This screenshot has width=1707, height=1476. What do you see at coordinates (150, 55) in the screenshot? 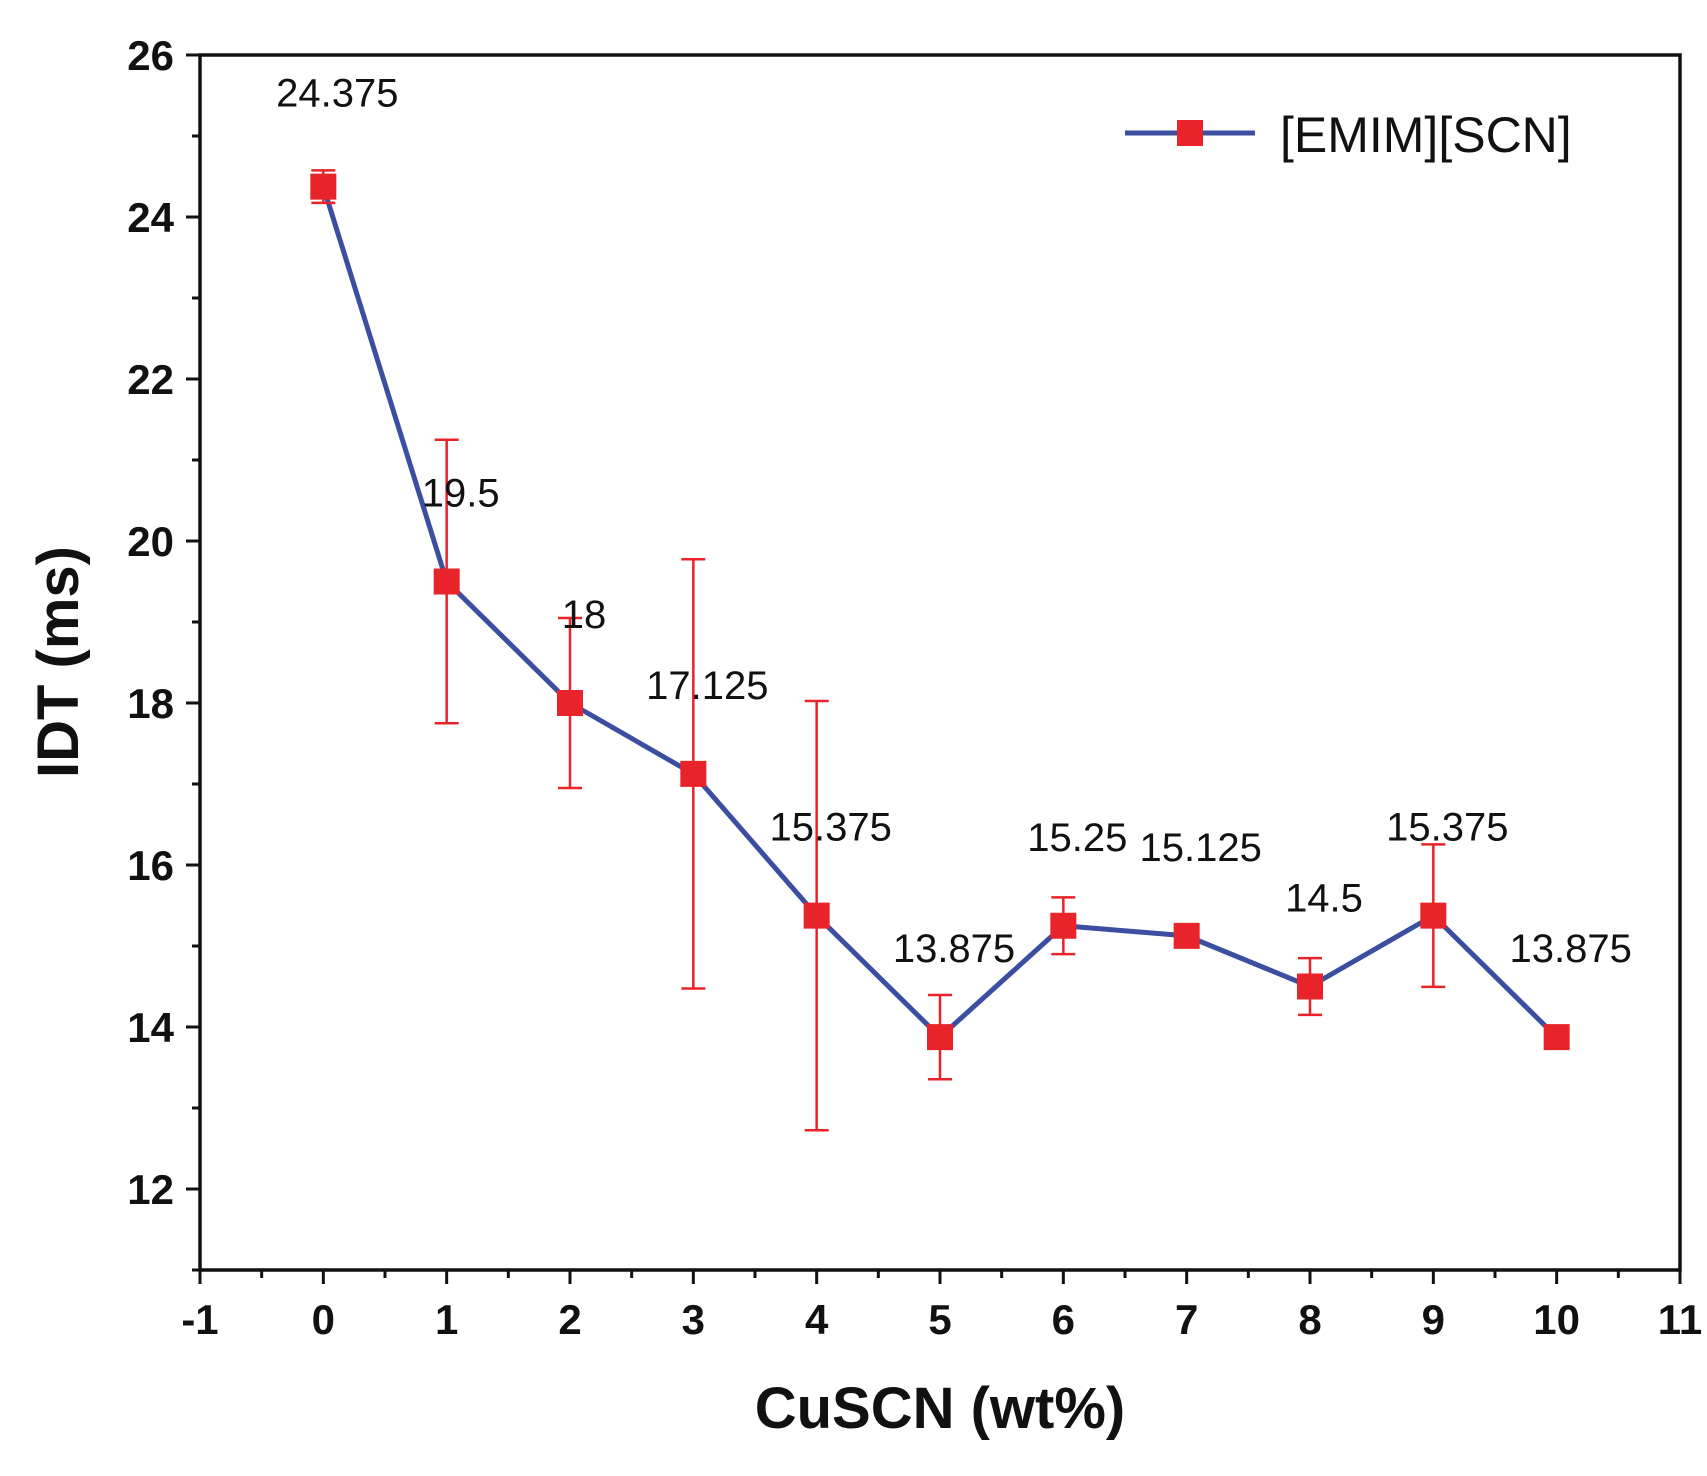
I see `y-tick-label: 26` at bounding box center [150, 55].